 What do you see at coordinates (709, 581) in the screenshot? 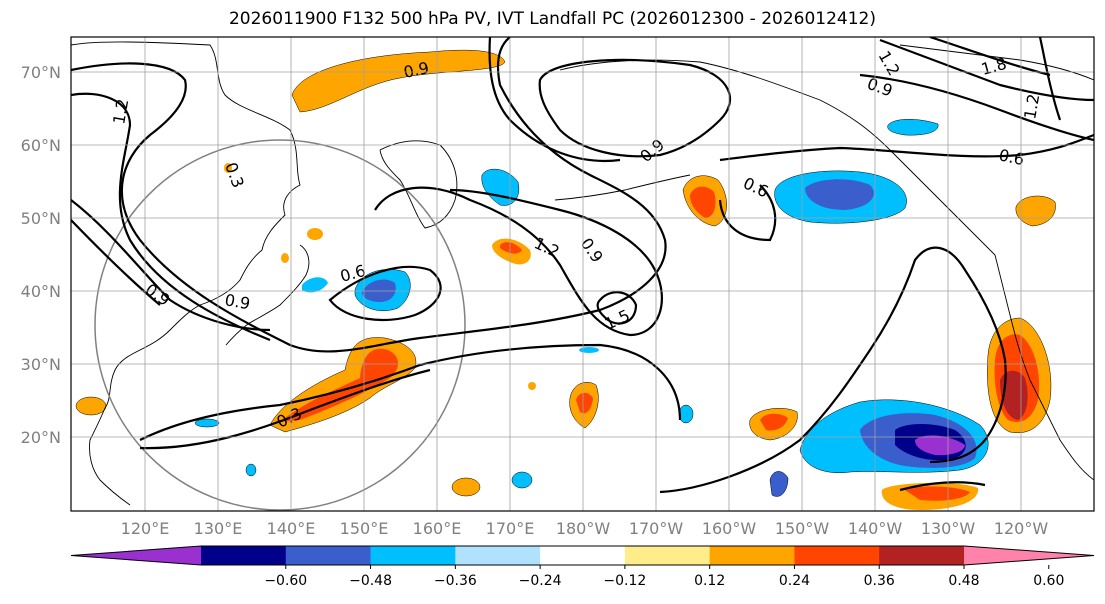
I see `colorbar-tick-label: 0.12` at bounding box center [709, 581].